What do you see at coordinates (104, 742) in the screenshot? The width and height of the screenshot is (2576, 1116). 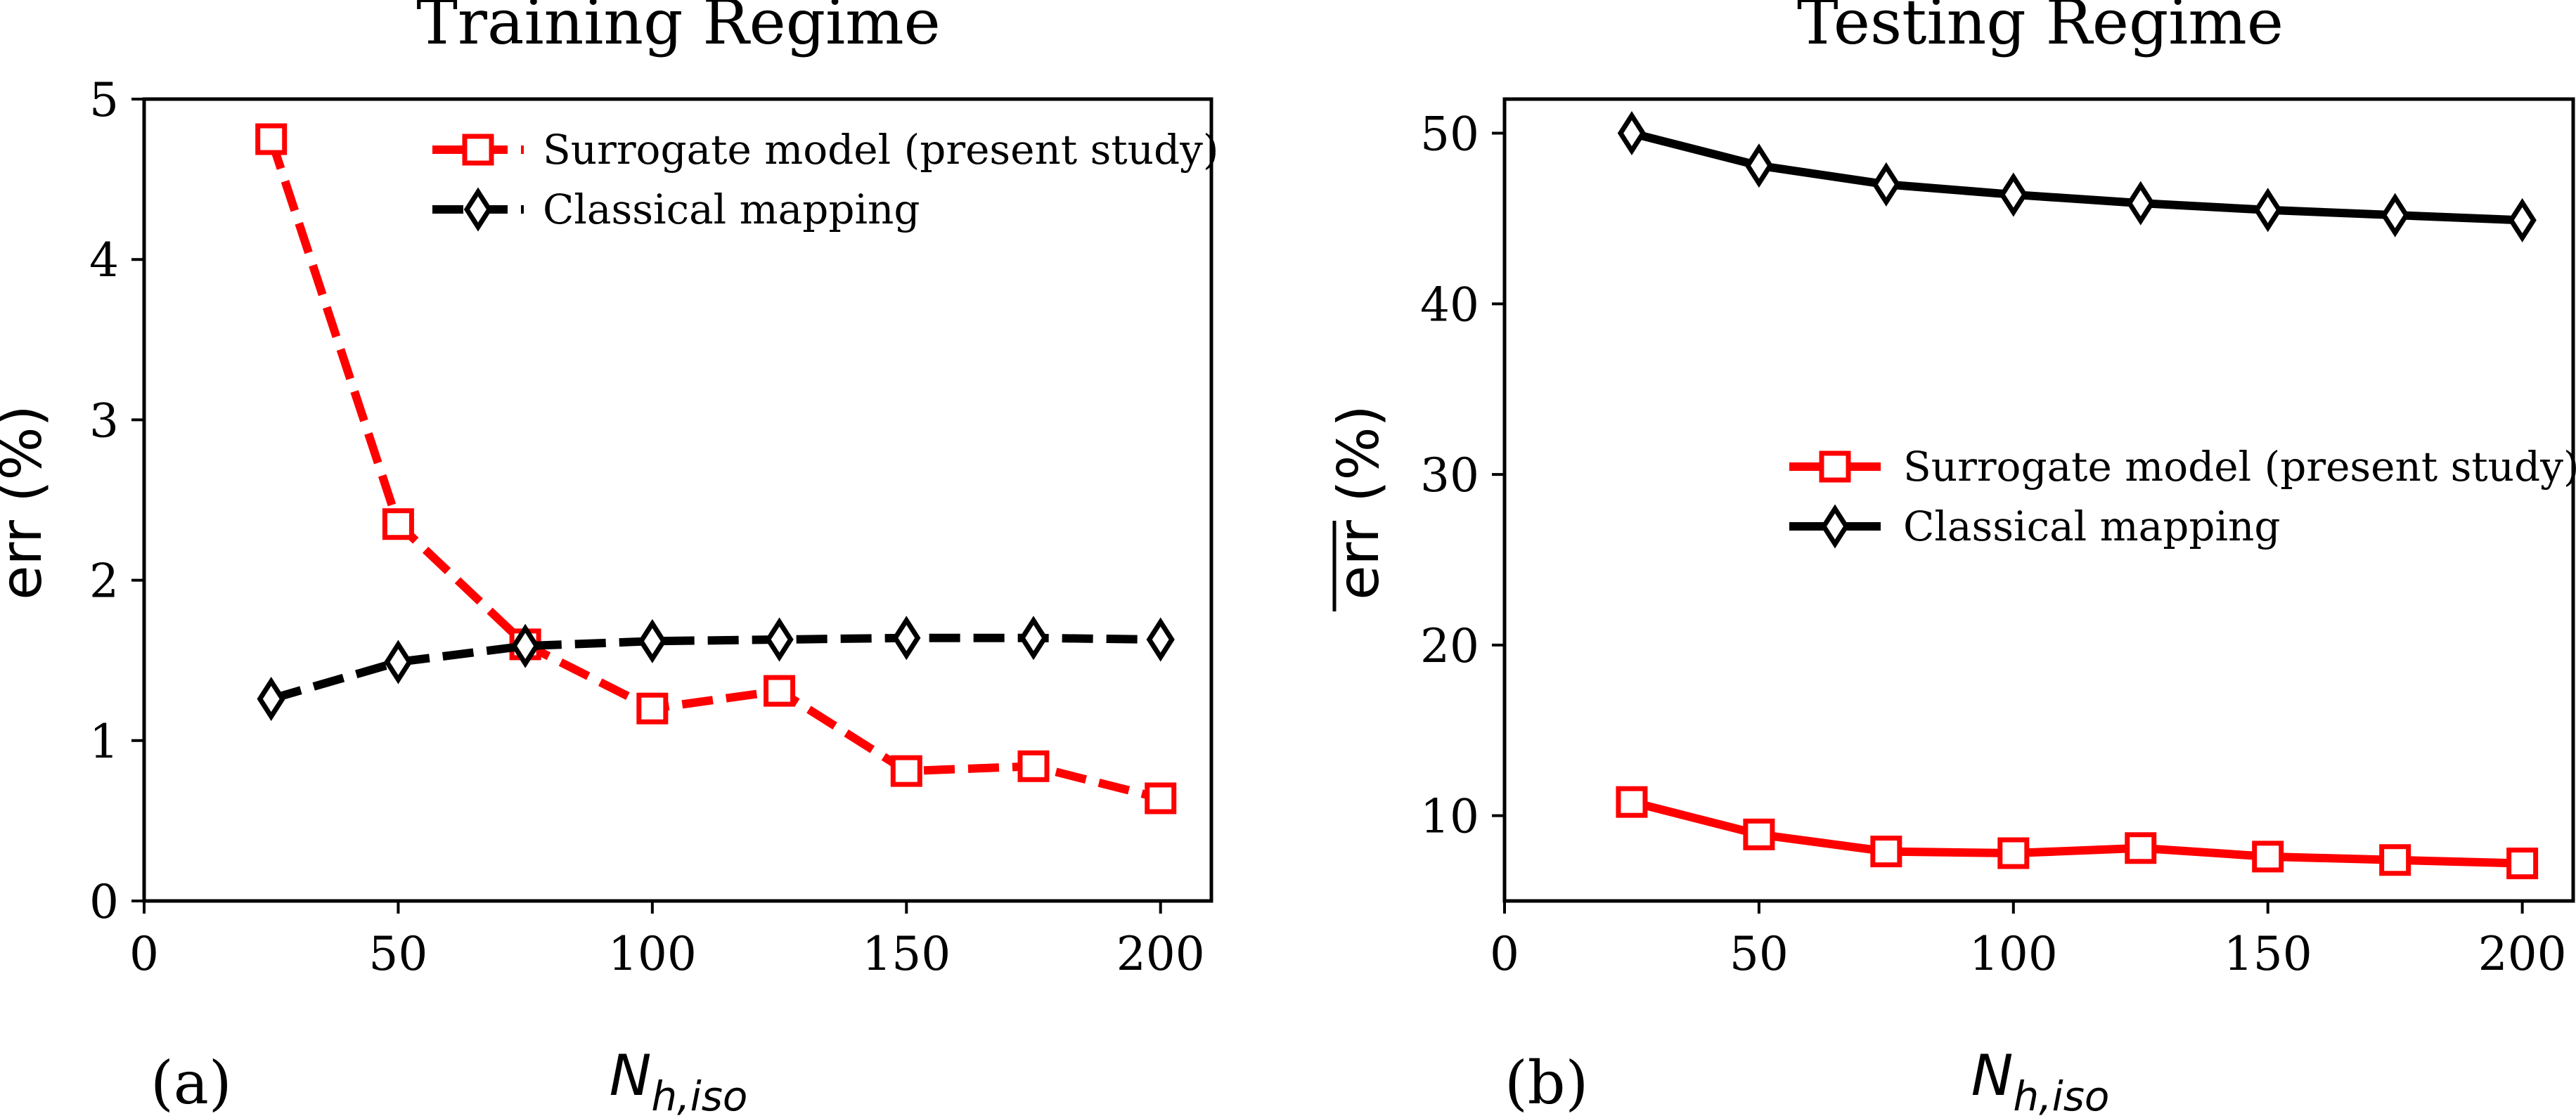 I see `y-tick-label: 1` at bounding box center [104, 742].